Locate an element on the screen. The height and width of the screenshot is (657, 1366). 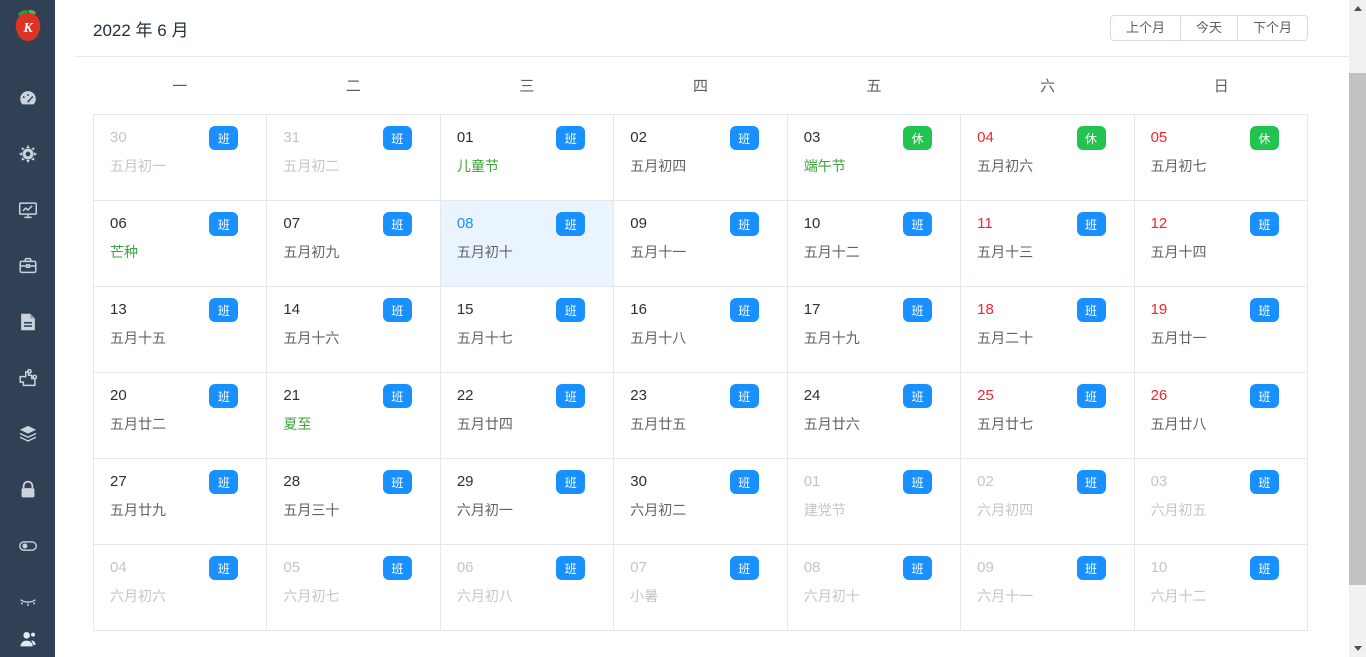
calendar-cell: 22 班五月廿四 is located at coordinates (527, 416).